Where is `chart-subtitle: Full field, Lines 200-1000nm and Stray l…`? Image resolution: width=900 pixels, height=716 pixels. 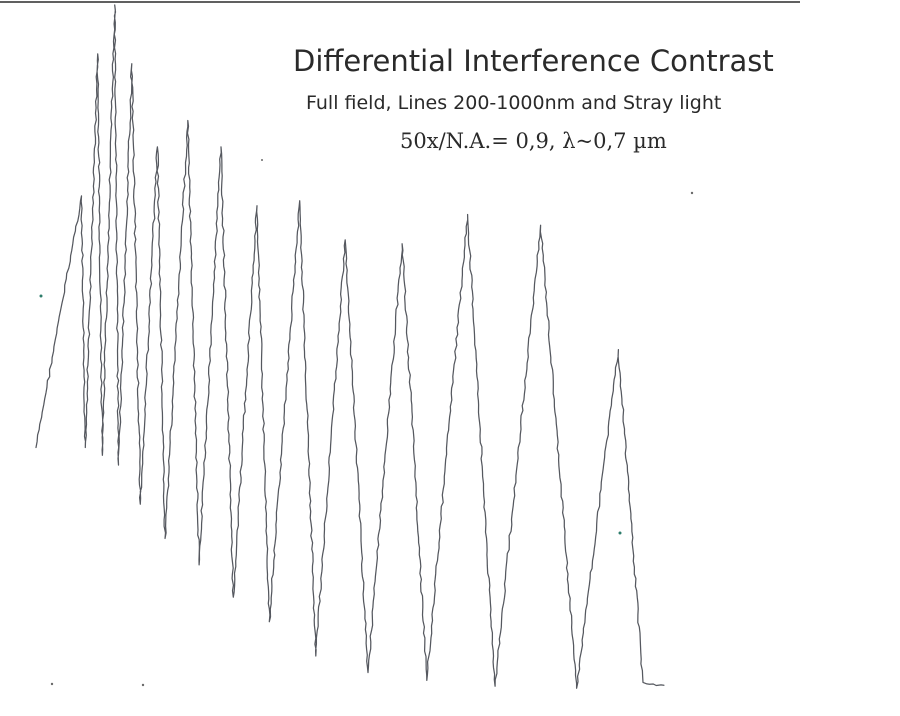 chart-subtitle: Full field, Lines 200-1000nm and Stray l… is located at coordinates (513, 103).